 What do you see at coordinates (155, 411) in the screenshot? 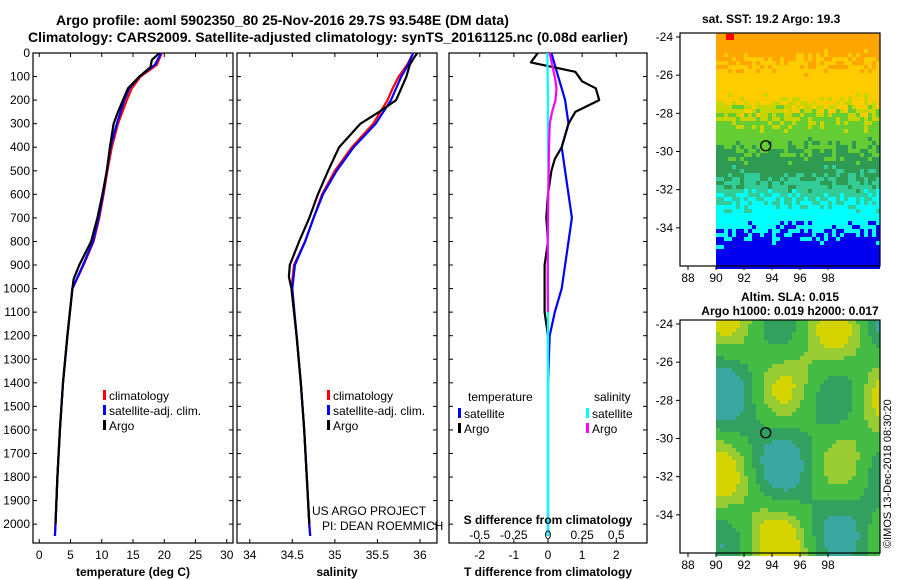
I see `legend-label: satellite-adj. clim.` at bounding box center [155, 411].